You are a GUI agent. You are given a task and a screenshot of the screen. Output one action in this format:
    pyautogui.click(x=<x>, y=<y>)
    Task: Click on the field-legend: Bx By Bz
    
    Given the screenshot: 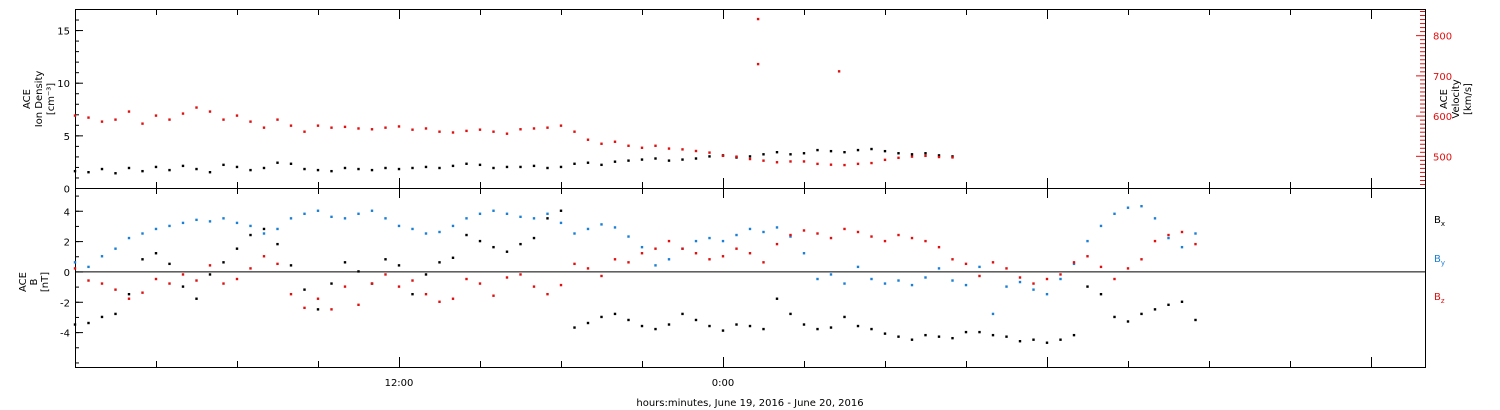 What is the action you would take?
    pyautogui.click(x=1439, y=260)
    